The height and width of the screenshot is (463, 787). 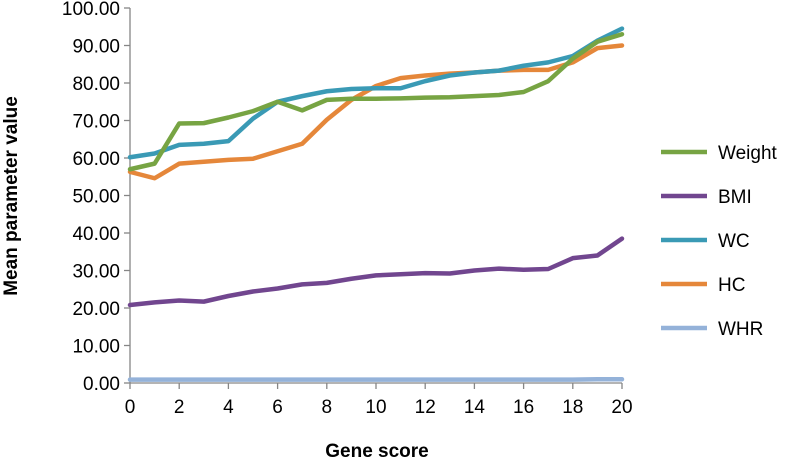 What do you see at coordinates (734, 241) in the screenshot?
I see `legend-label-wc: WC` at bounding box center [734, 241].